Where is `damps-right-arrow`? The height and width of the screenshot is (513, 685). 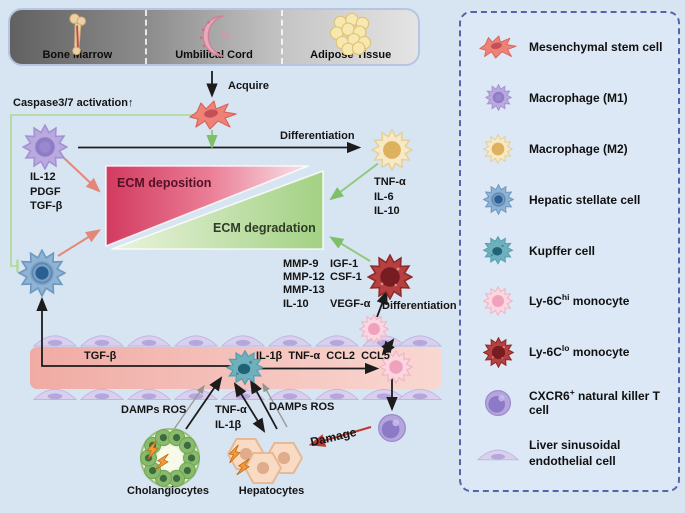
damps-right-arrow is located at coordinates (263, 404).